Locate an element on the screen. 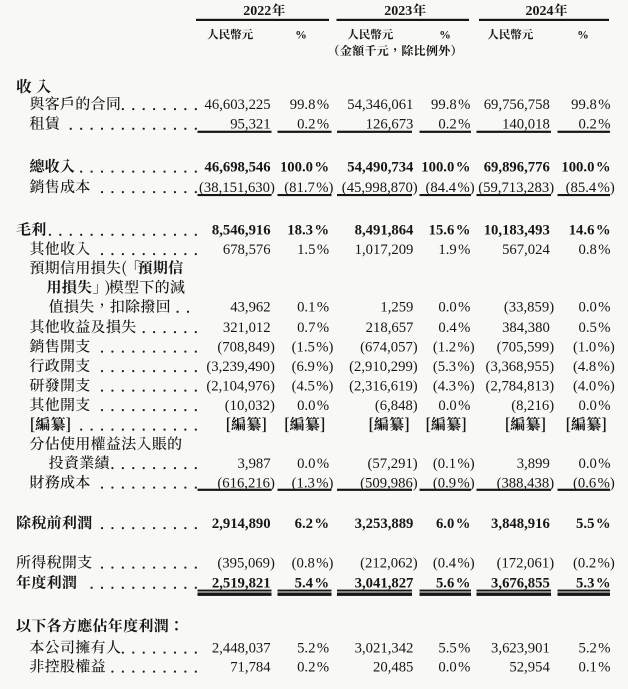 The width and height of the screenshot is (628, 689). svg-text: (3,368,955) is located at coordinates (520, 367).